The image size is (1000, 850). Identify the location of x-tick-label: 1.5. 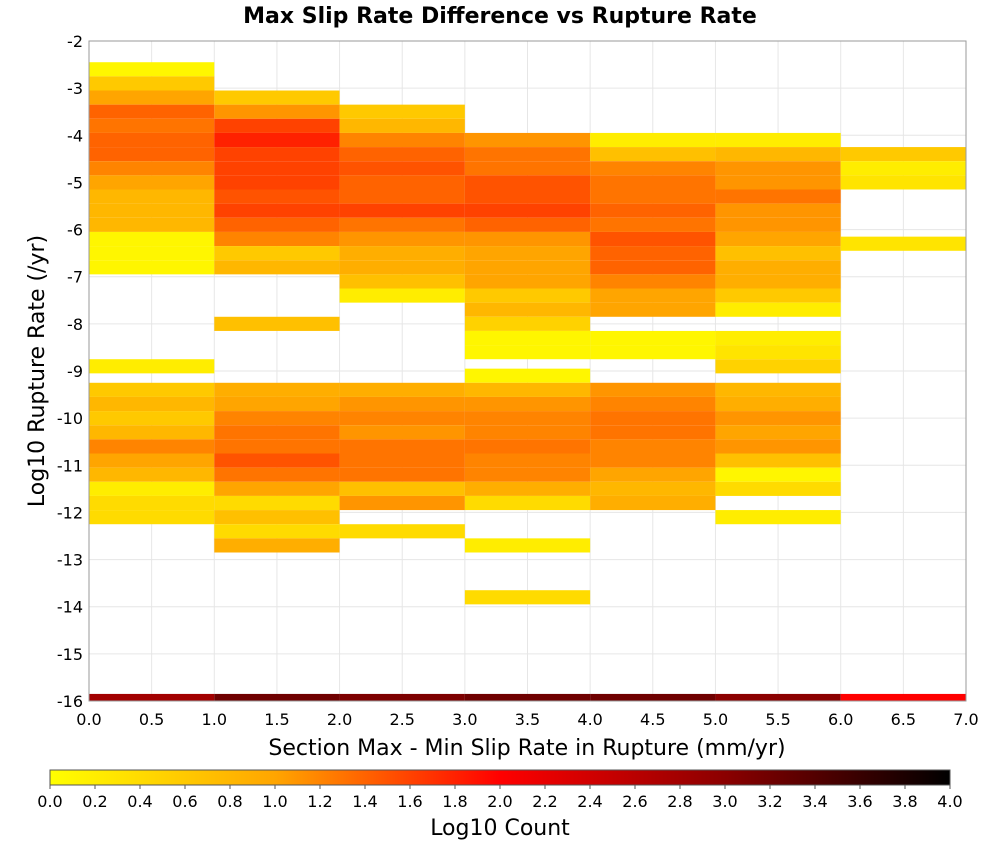
(276, 719).